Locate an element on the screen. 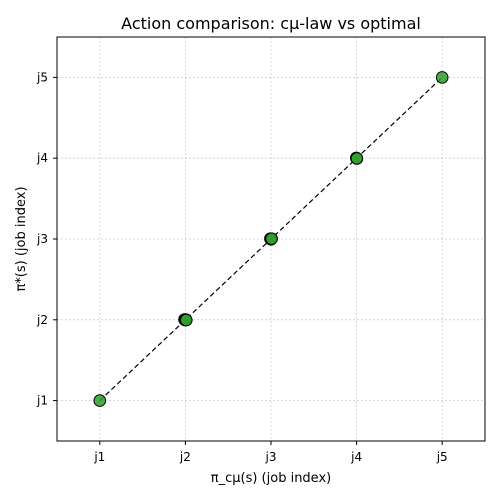 The height and width of the screenshot is (504, 500). y-axis-ticks: j1 j2 j3 j4 j5 is located at coordinates (46, 239).